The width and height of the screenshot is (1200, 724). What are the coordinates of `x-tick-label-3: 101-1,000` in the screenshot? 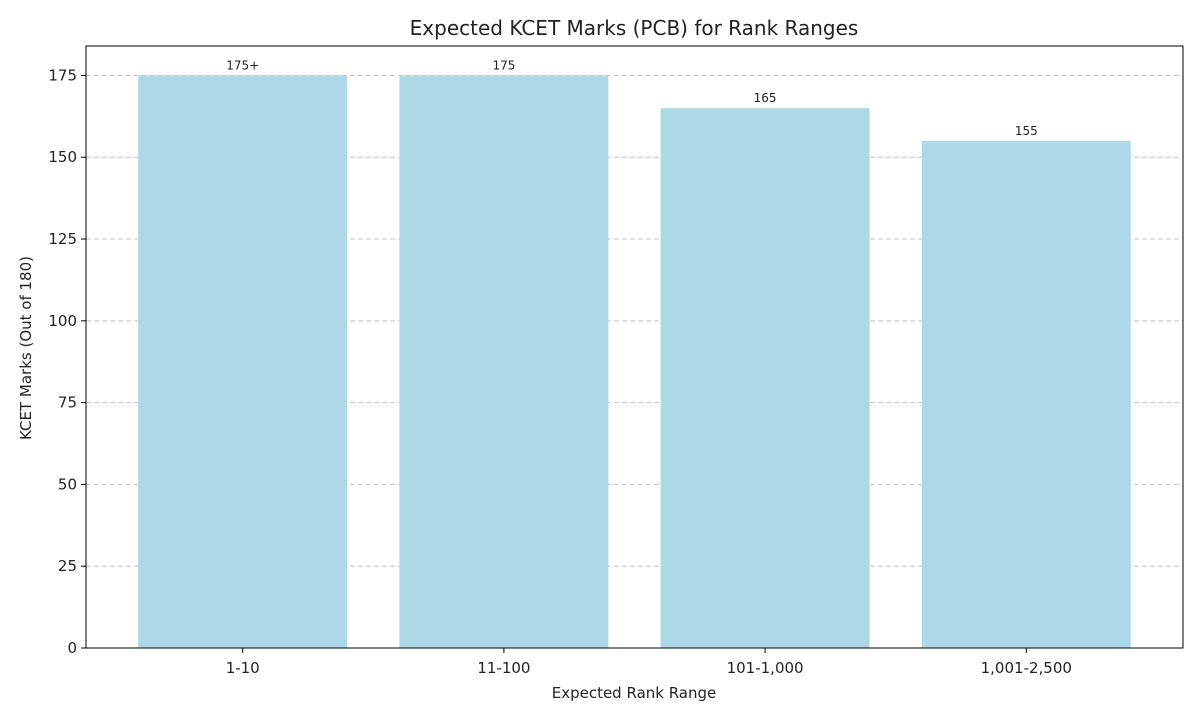 It's located at (765, 668).